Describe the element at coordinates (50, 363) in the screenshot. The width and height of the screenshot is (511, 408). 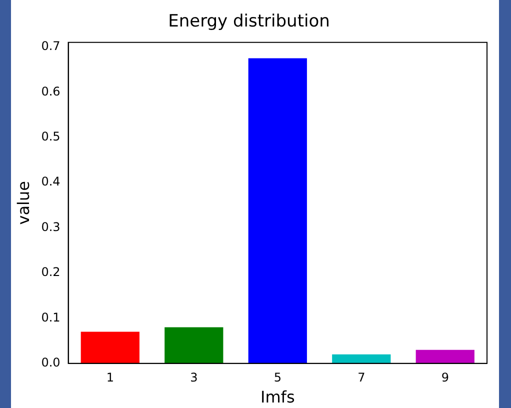
I see `y-tick-label: 0.0` at that location.